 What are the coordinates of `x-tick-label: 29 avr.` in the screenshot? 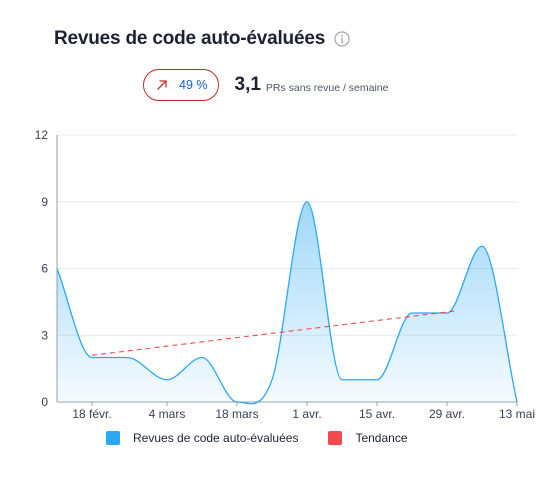 It's located at (447, 414).